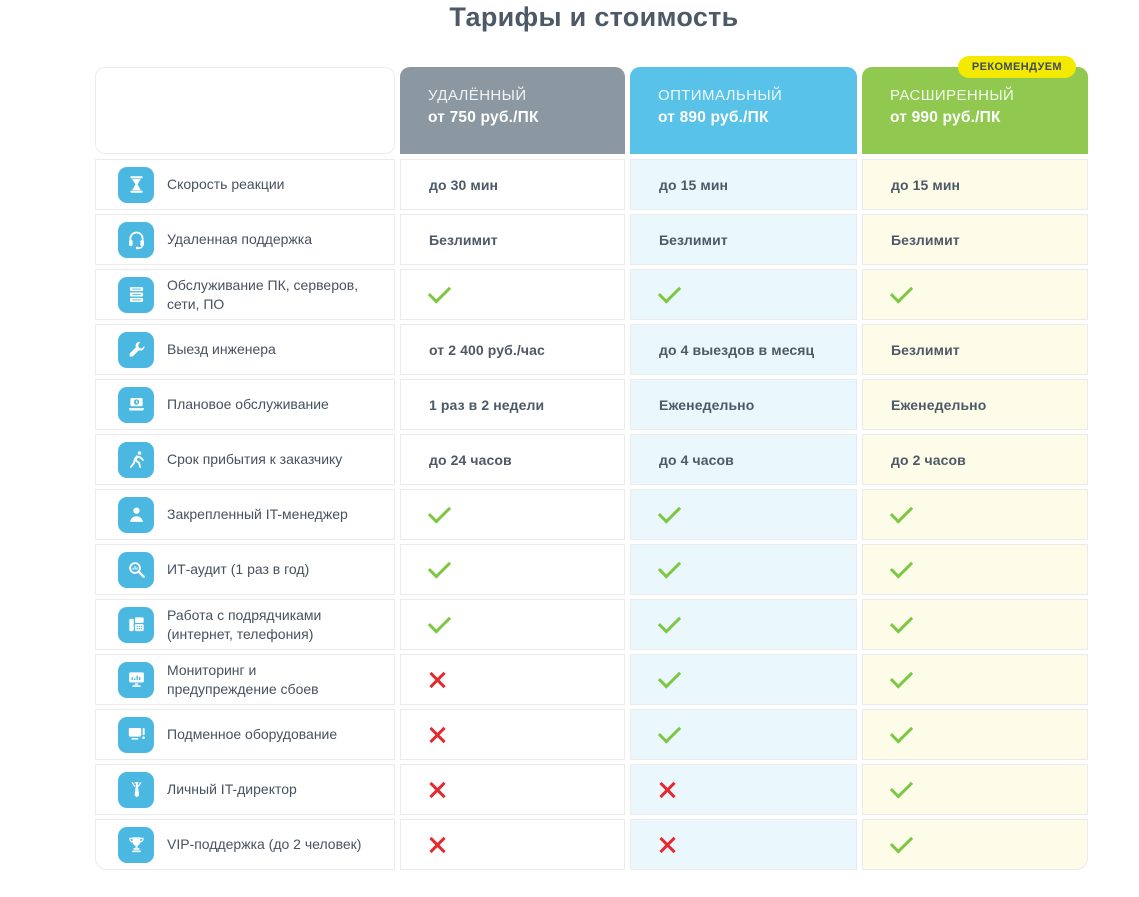 The height and width of the screenshot is (897, 1139). Describe the element at coordinates (487, 404) in the screenshot. I see `value-text: 1 раз в 2 недели` at that location.